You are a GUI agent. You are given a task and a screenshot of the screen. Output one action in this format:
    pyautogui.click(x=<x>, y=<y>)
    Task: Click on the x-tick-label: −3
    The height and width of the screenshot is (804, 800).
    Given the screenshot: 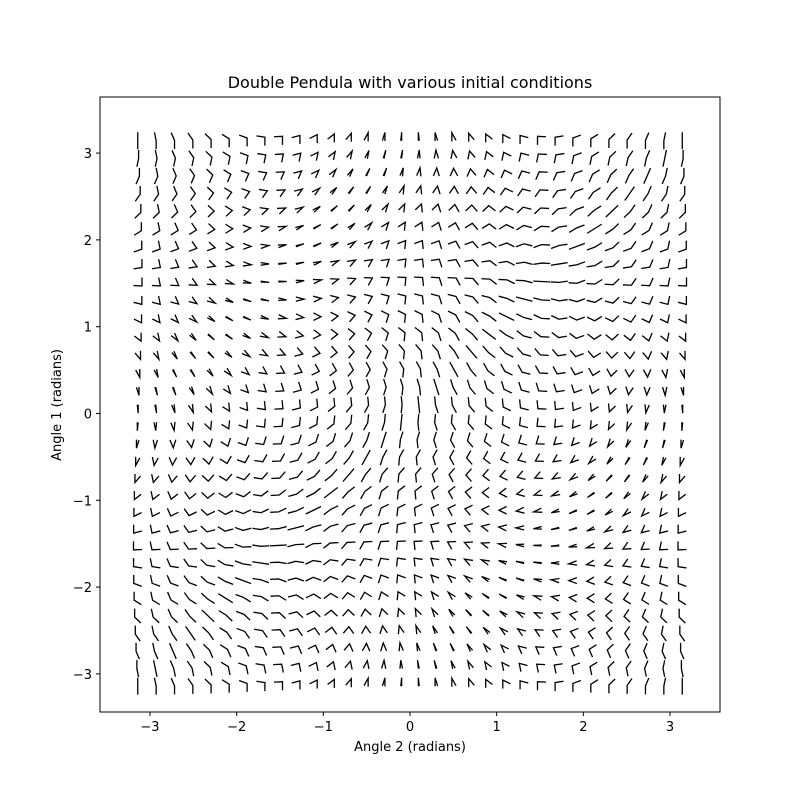 What is the action you would take?
    pyautogui.click(x=149, y=727)
    